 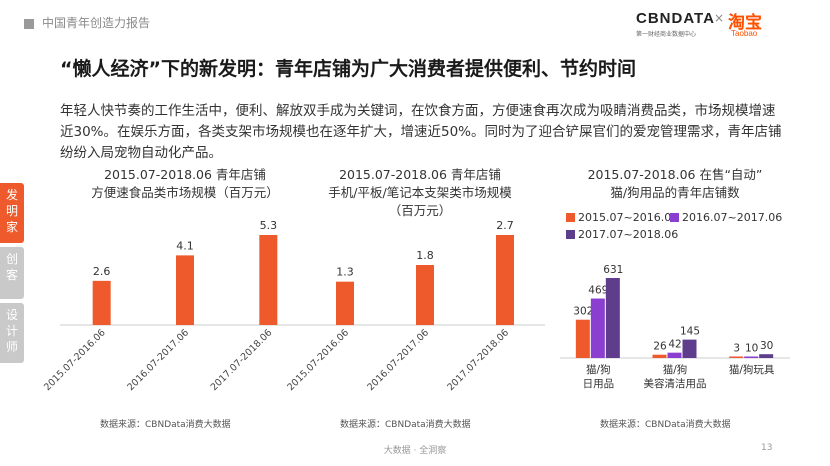 What do you see at coordinates (425, 255) in the screenshot?
I see `chart2-value-label: 1.8` at bounding box center [425, 255].